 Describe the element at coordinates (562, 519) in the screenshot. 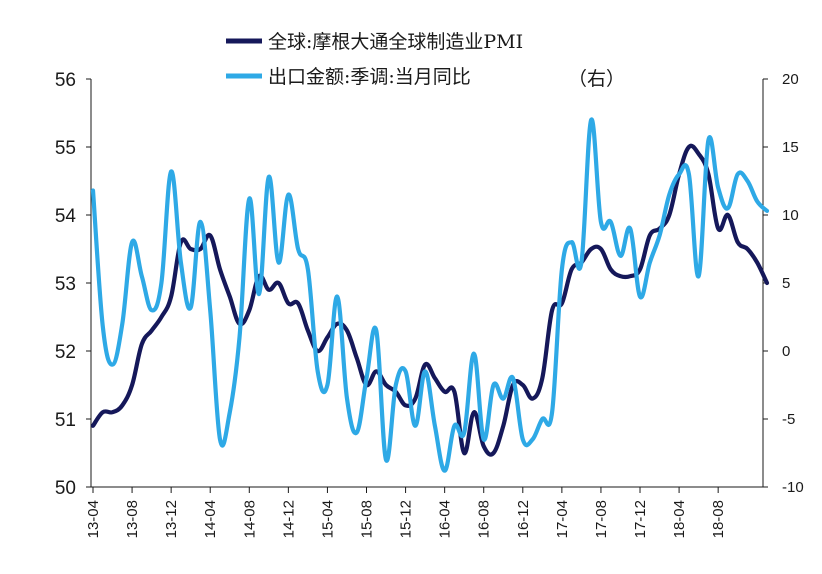

I see `x-tick-label: 17-04` at that location.